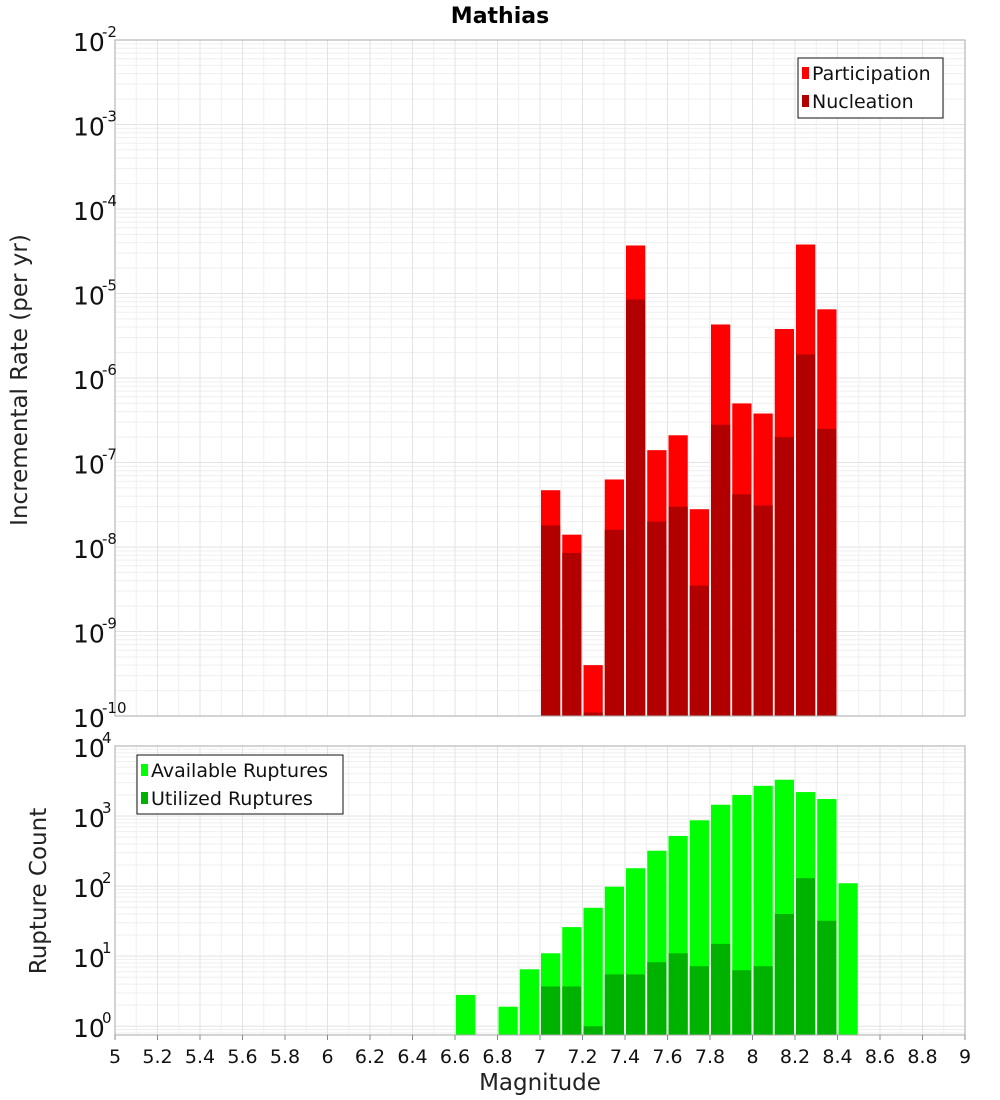 Image resolution: width=1000 pixels, height=1100 pixels. I want to click on legend-label: Participation, so click(871, 74).